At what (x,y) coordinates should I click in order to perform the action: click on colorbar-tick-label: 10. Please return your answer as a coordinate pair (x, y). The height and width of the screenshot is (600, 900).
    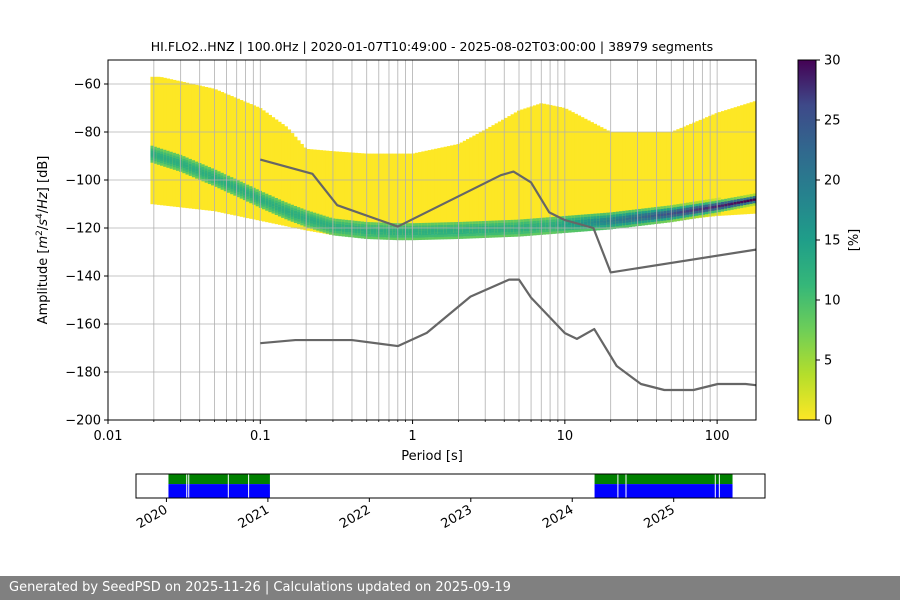
    Looking at the image, I should click on (832, 301).